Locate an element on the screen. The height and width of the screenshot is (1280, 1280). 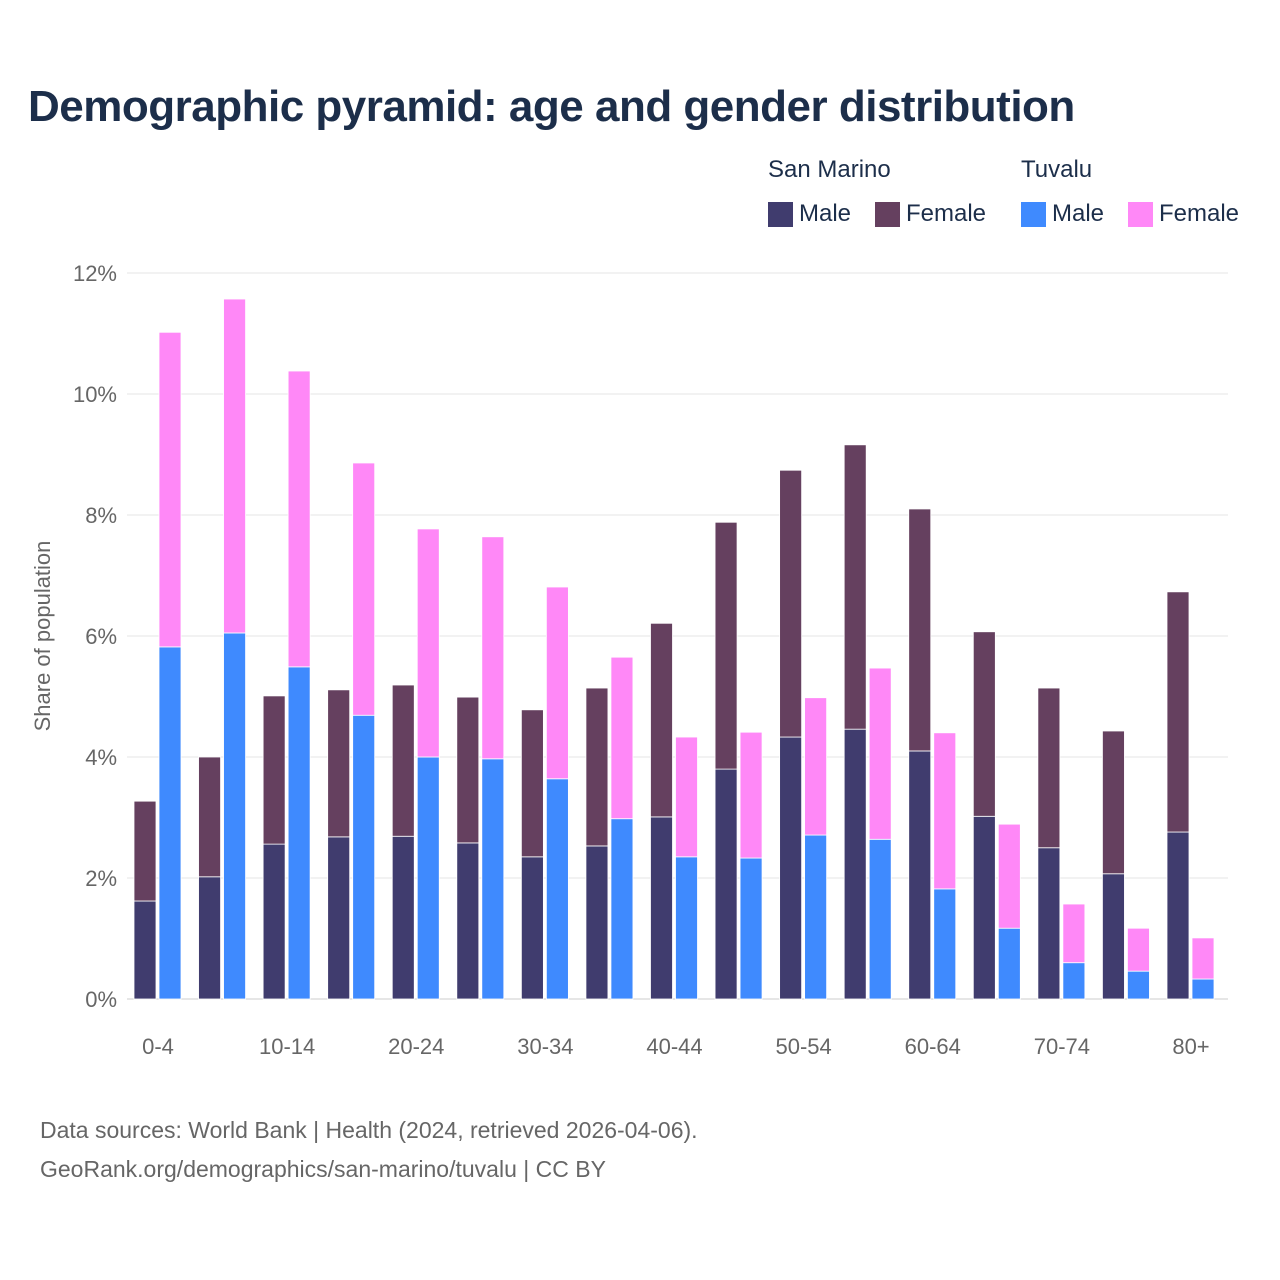
y-tick-label: 2% is located at coordinates (101, 878).